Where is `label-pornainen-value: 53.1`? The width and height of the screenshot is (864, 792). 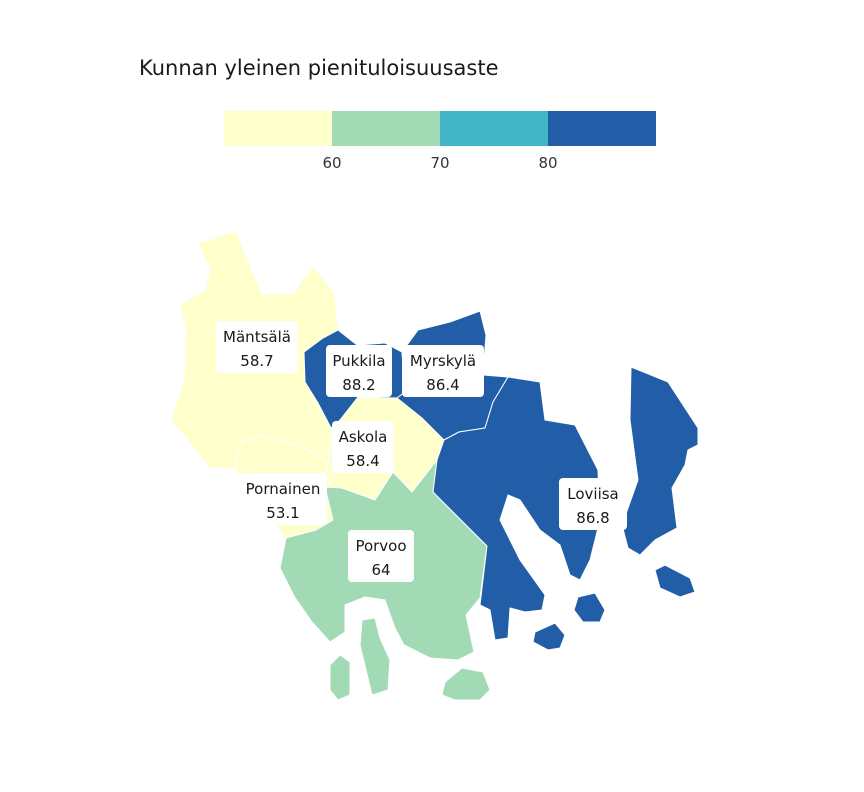
label-pornainen-value: 53.1 is located at coordinates (282, 513).